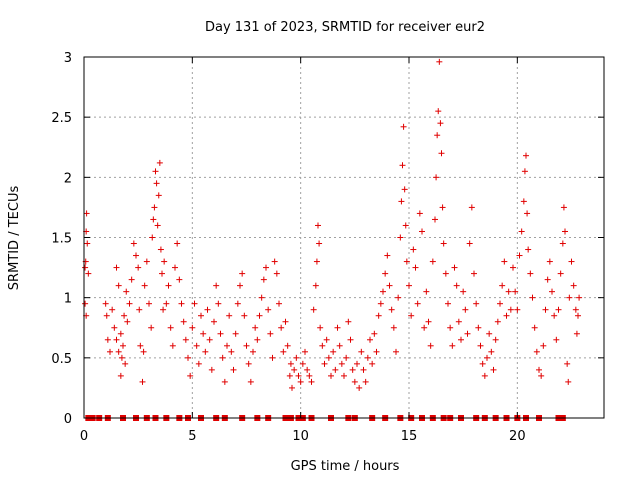 The image size is (640, 480). What do you see at coordinates (345, 466) in the screenshot?
I see `x-axis-label: GPS time / hours` at bounding box center [345, 466].